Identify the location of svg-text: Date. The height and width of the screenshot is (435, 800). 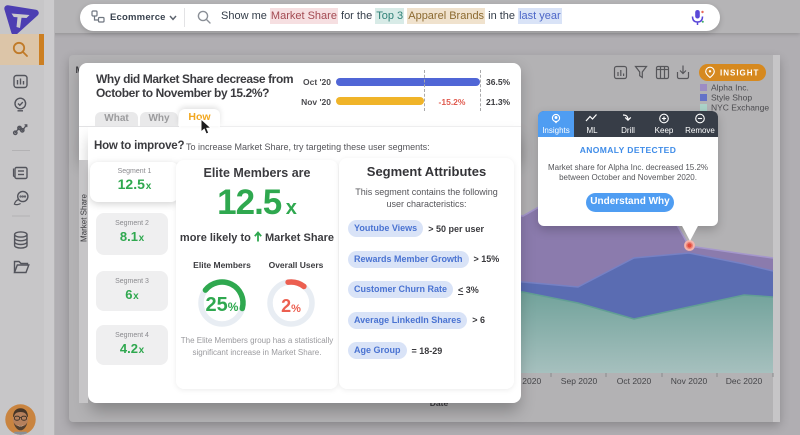
(439, 403).